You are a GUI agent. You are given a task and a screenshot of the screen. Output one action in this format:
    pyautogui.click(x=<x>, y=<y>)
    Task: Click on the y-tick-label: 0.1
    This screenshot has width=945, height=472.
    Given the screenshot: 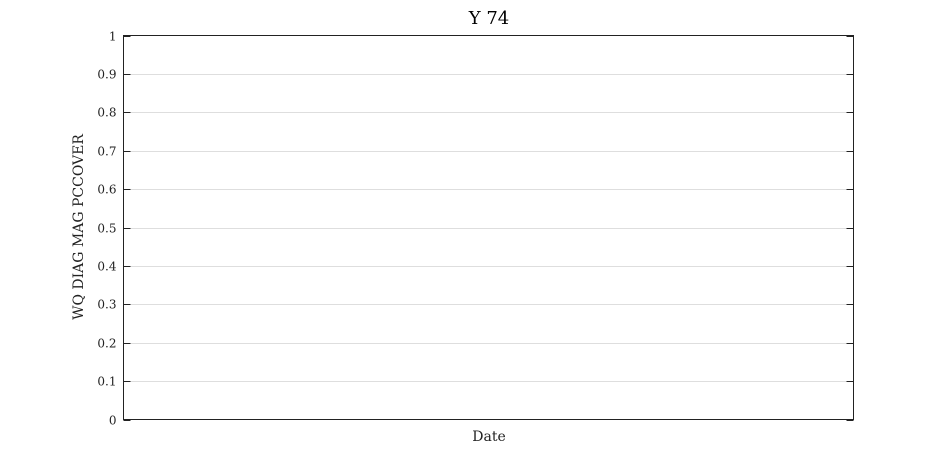 What is the action you would take?
    pyautogui.click(x=106, y=382)
    